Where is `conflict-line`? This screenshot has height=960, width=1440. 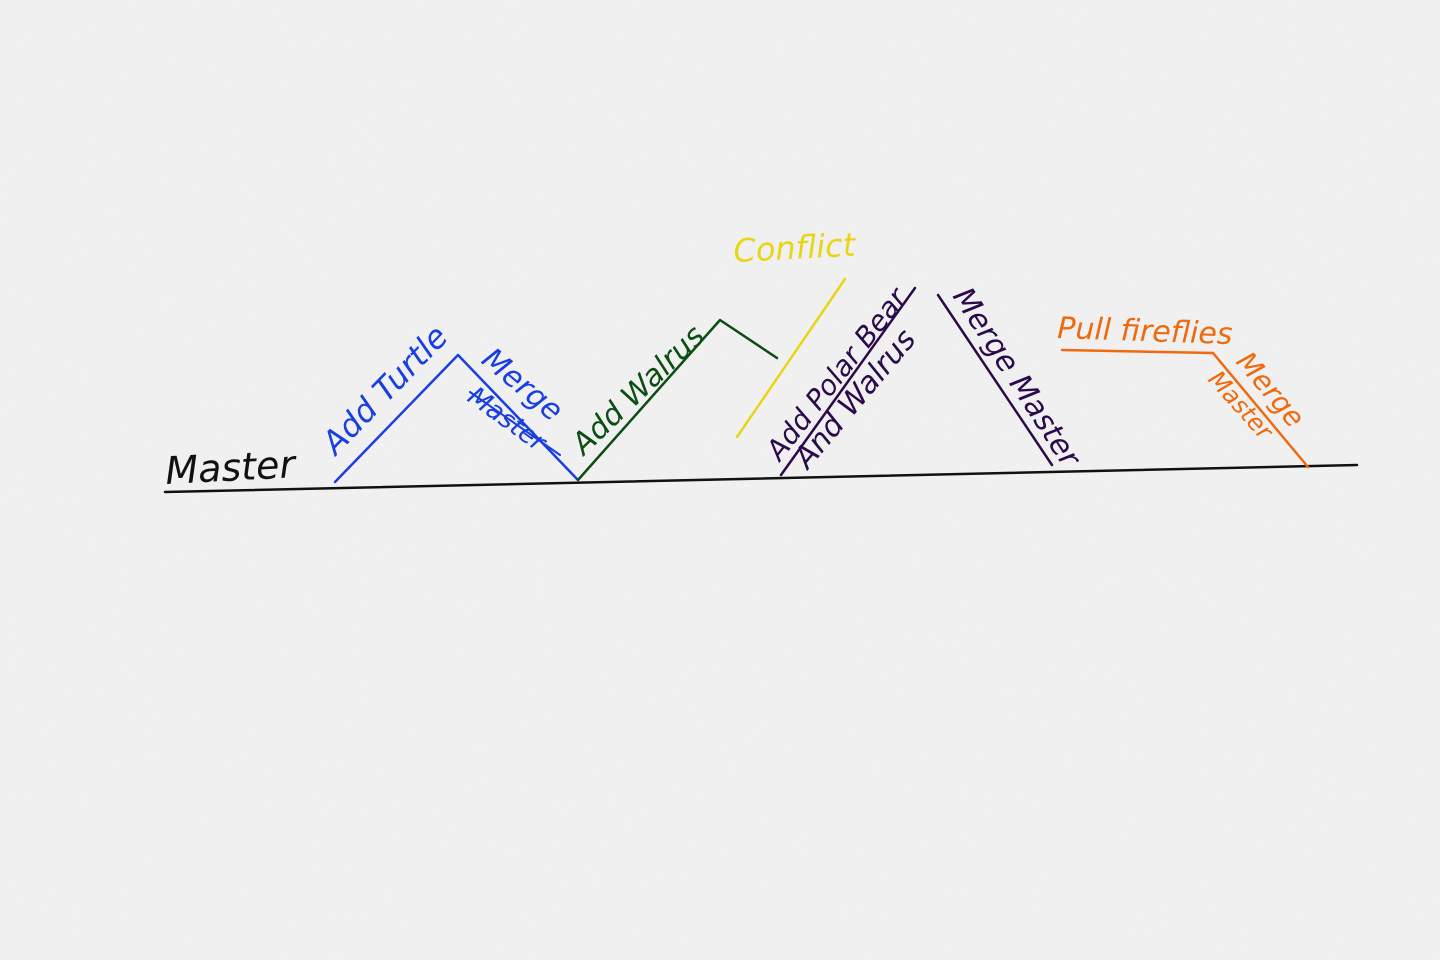
conflict-line is located at coordinates (791, 358).